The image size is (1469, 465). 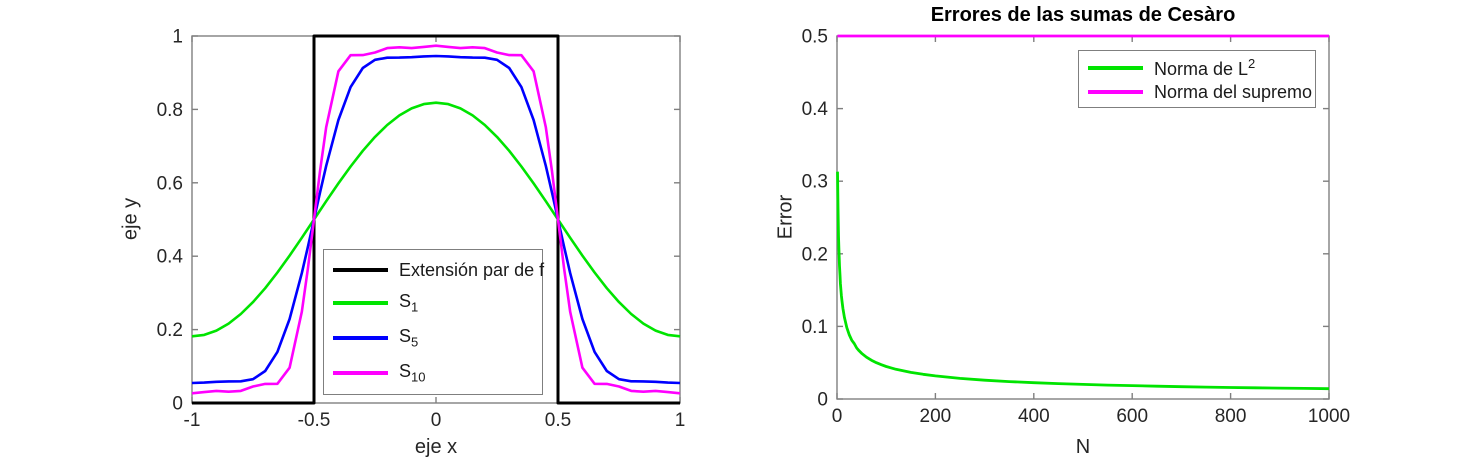 What do you see at coordinates (1233, 91) in the screenshot?
I see `legend-item-label: Norma del supremo` at bounding box center [1233, 91].